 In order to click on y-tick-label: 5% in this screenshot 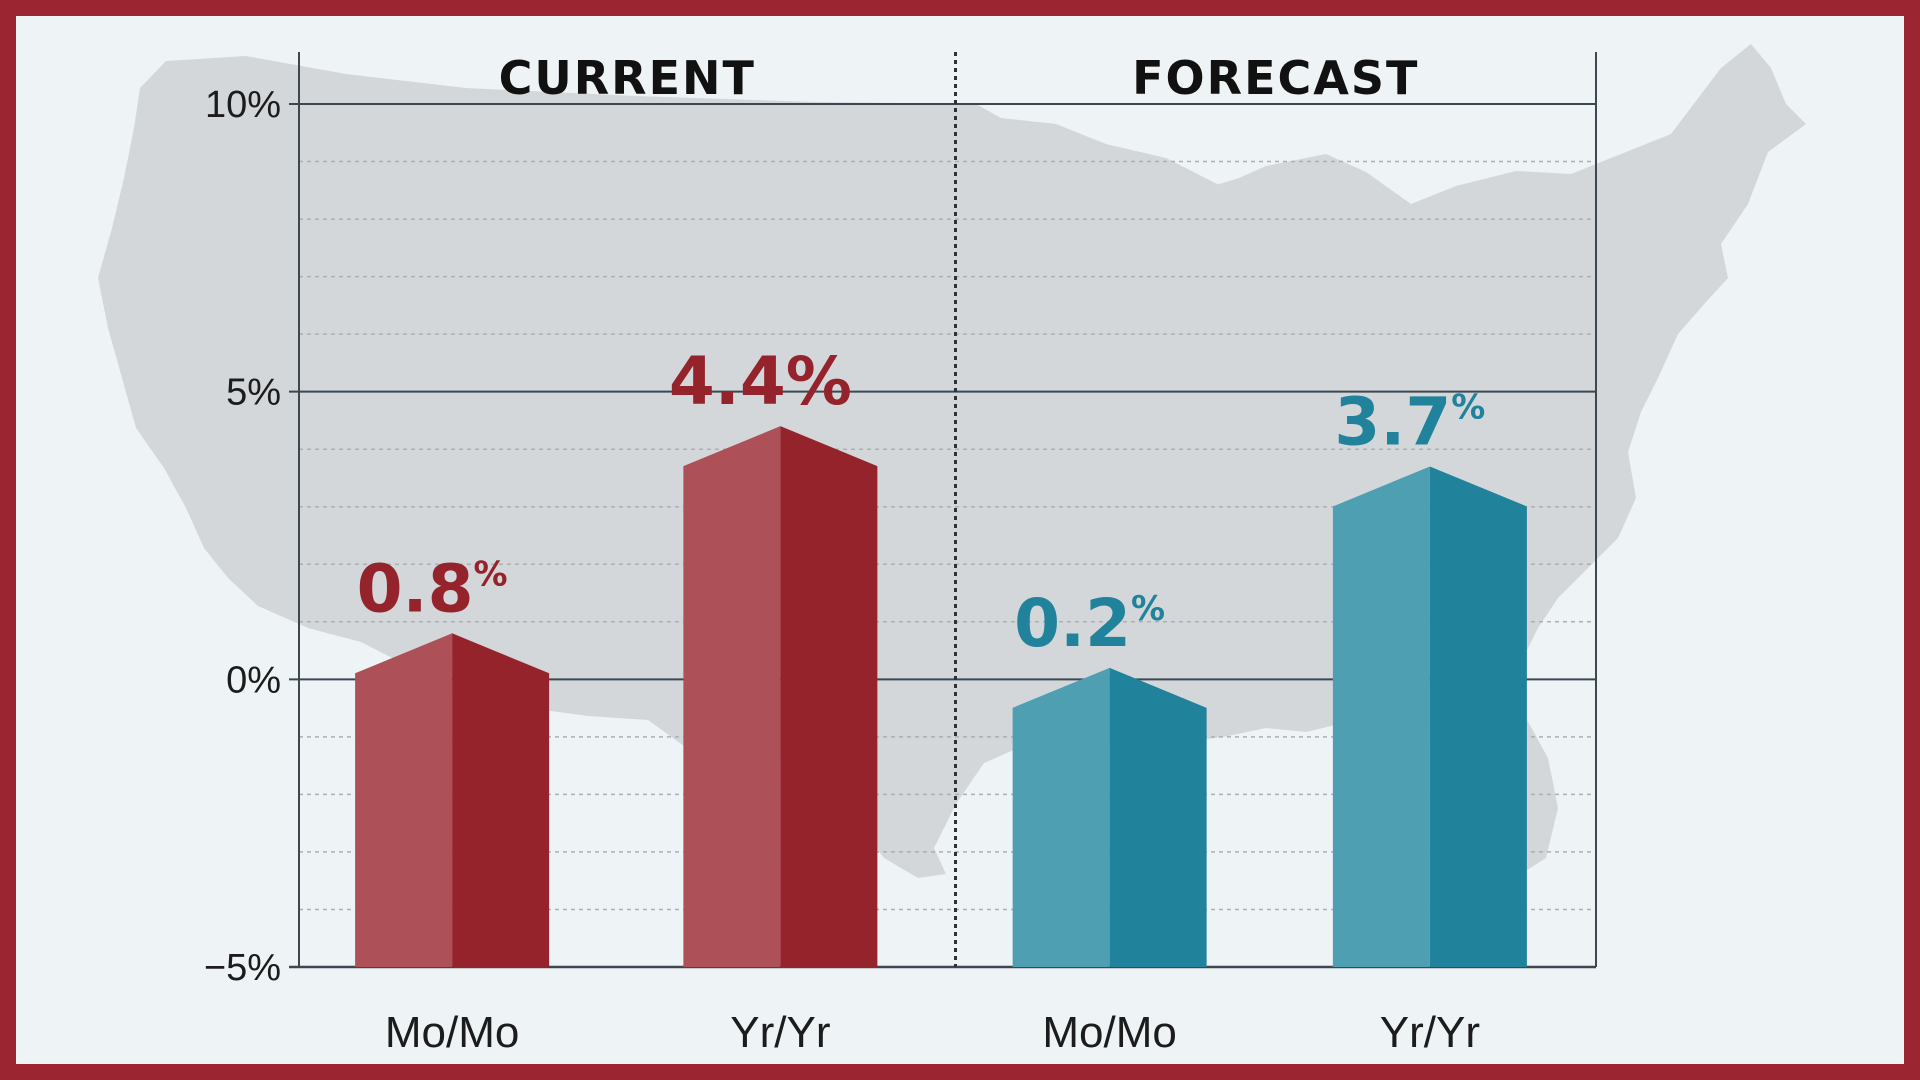, I will do `click(253, 393)`.